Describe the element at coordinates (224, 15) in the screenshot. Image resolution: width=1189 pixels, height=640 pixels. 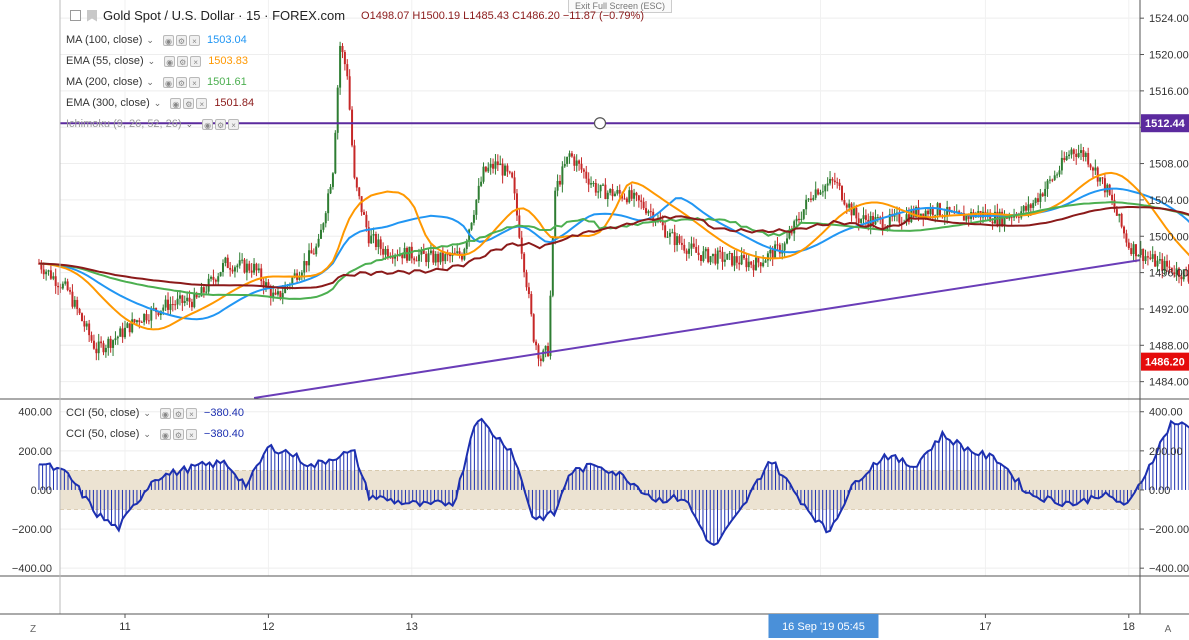
I see `symbol-title: Gold Spot / U.S. Dollar · 15 · FOREX.com` at that location.